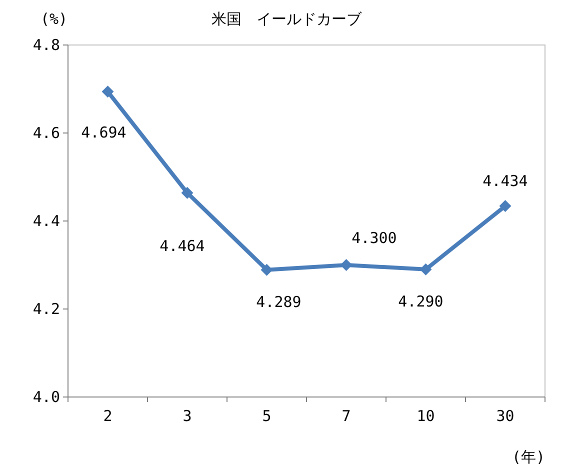 Image resolution: width=564 pixels, height=470 pixels. Describe the element at coordinates (425, 416) in the screenshot. I see `x-tick-label: 10` at that location.